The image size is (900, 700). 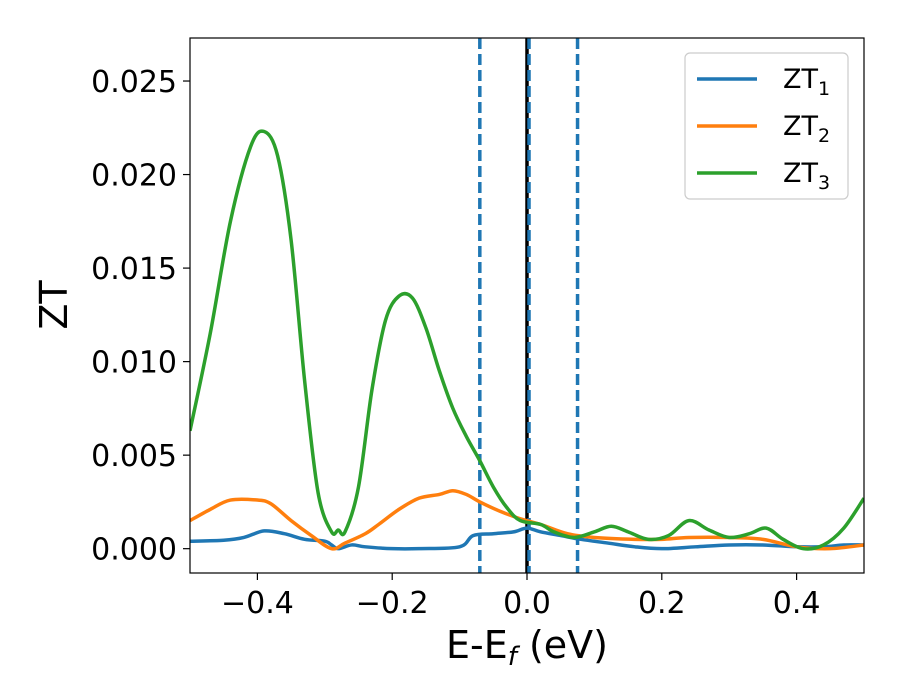 I want to click on legend-label-subscript: 3, so click(x=824, y=183).